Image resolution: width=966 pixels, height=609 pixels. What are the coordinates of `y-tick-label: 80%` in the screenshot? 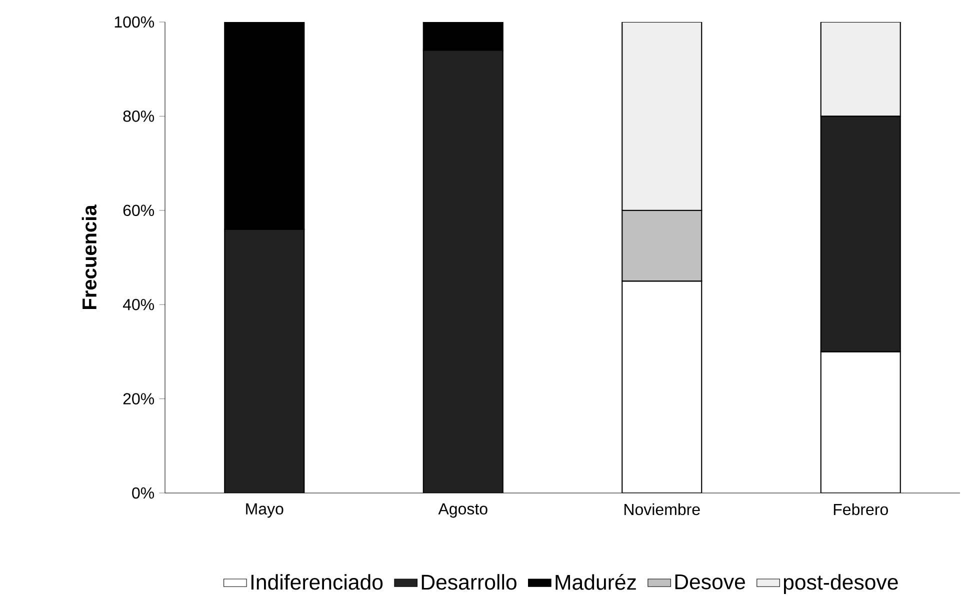 It's located at (138, 116).